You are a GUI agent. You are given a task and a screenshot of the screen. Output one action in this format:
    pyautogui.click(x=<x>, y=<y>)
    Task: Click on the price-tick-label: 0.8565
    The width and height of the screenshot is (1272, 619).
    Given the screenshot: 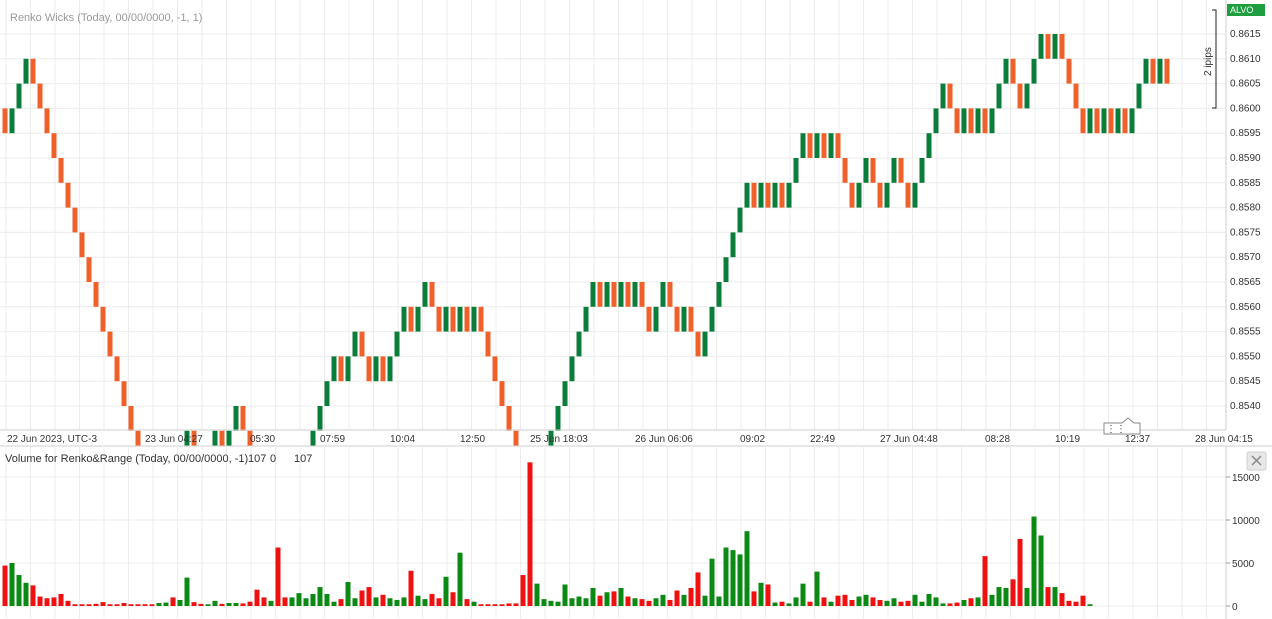 What is the action you would take?
    pyautogui.click(x=1245, y=282)
    